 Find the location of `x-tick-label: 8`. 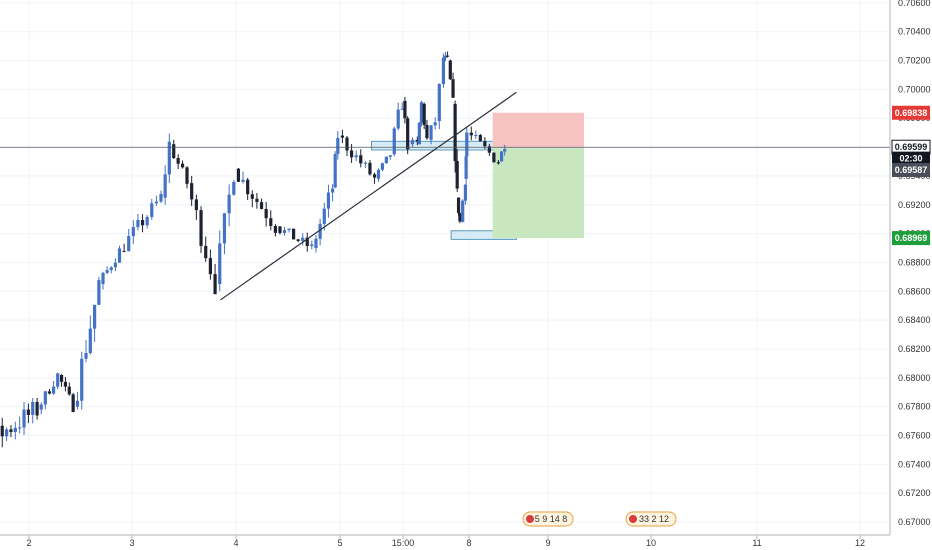

x-tick-label: 8 is located at coordinates (468, 543).